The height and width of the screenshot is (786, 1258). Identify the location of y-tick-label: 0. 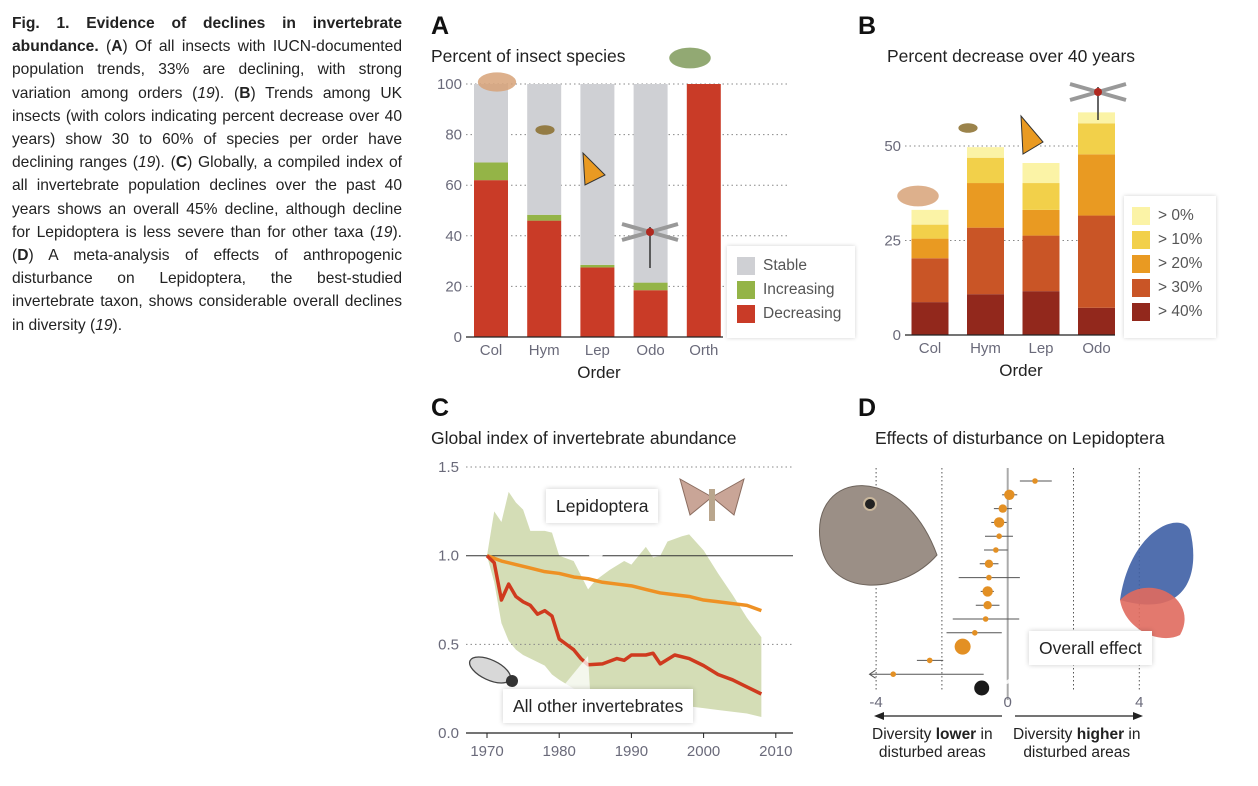
(897, 335).